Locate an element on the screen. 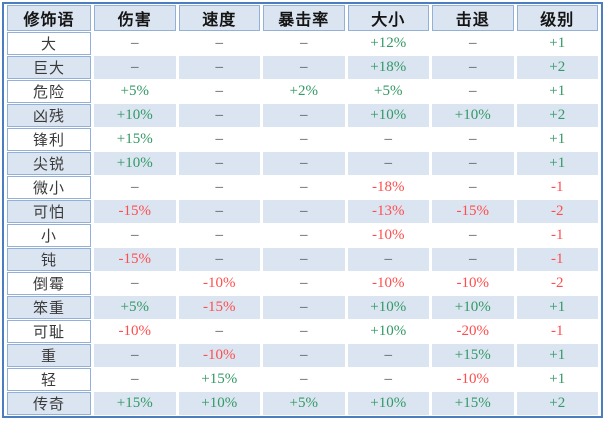  table-row: 传奇 +15% +10% +5% +10% +15% +2 is located at coordinates (302, 403).